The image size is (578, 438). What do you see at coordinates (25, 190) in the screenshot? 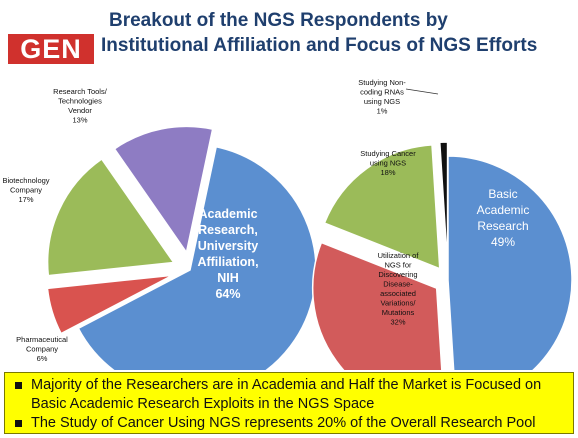
I see `slice-label: Biotechnology Company 17%` at bounding box center [25, 190].